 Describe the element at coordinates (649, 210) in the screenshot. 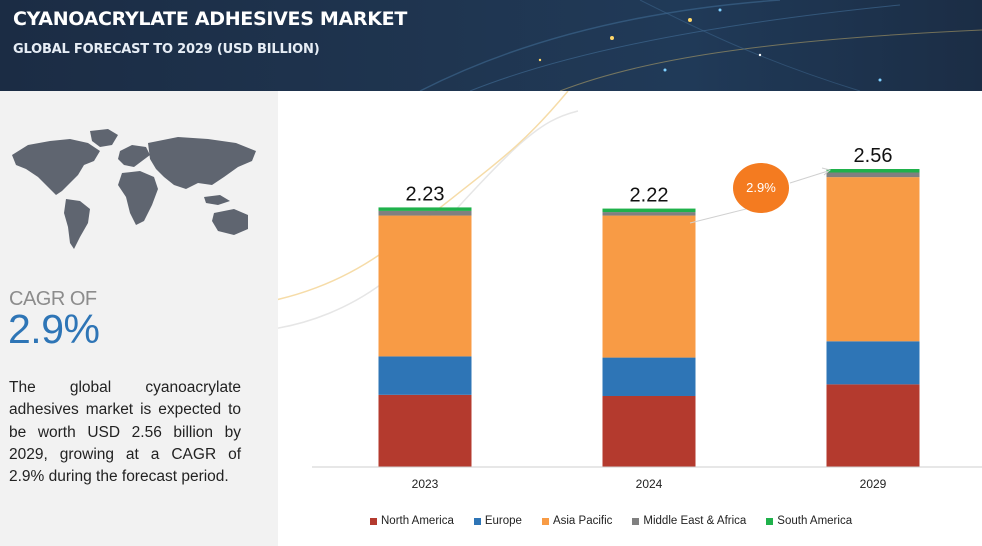

I see `bar-segment-south-america-2024` at that location.